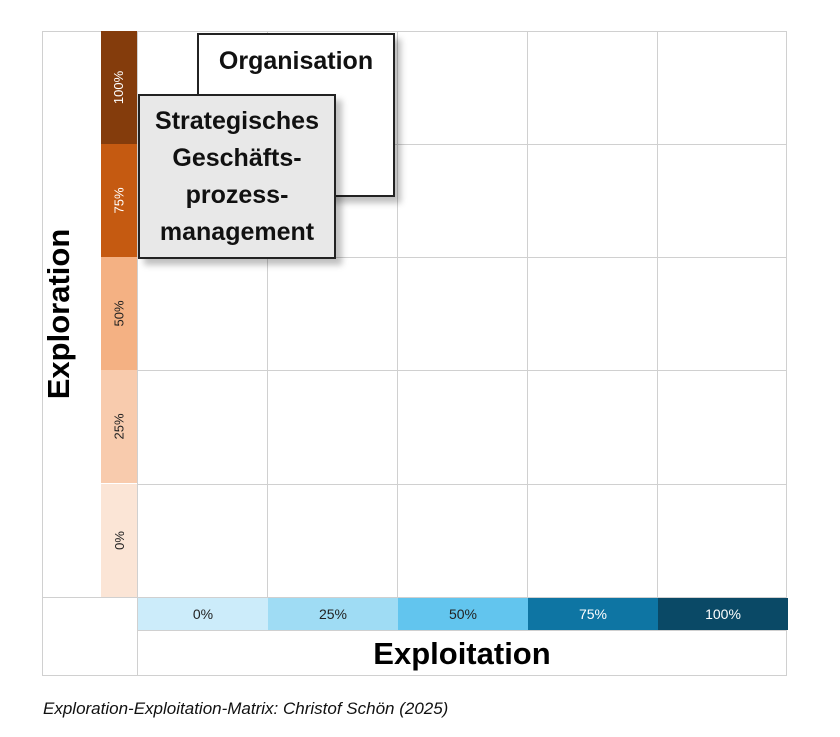 The width and height of the screenshot is (840, 737). I want to click on y-scale-cell-100: 100%, so click(119, 87).